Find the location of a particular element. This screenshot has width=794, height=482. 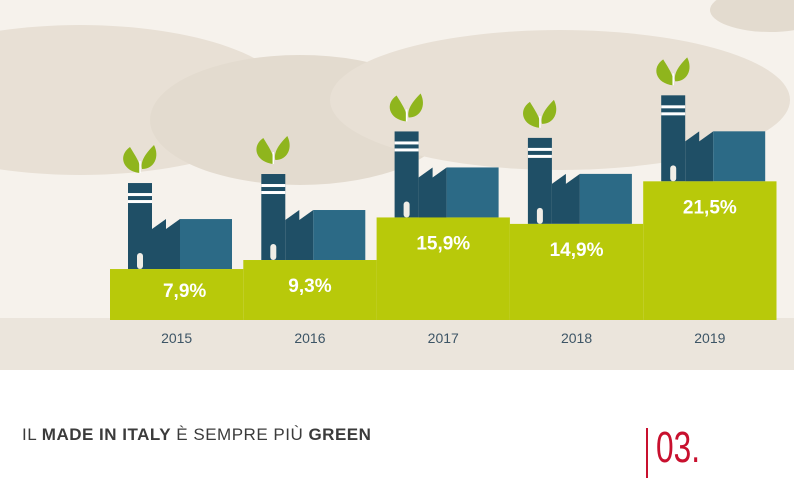

x-tick-label: 2018 is located at coordinates (576, 338).